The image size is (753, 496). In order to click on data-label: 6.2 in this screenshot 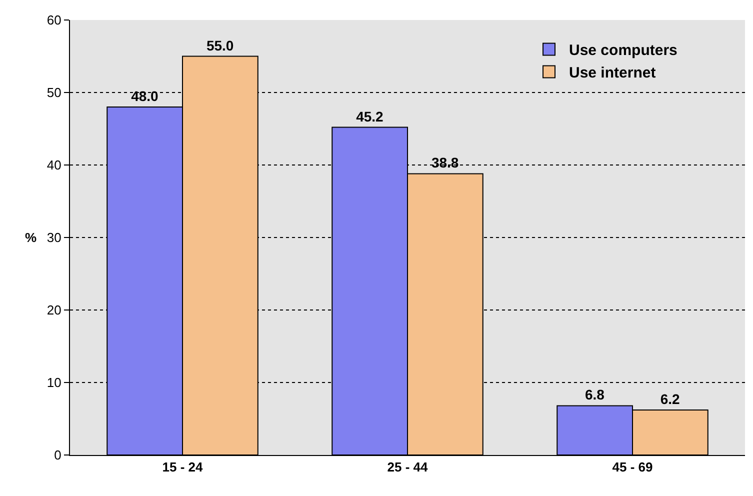, I will do `click(670, 399)`.